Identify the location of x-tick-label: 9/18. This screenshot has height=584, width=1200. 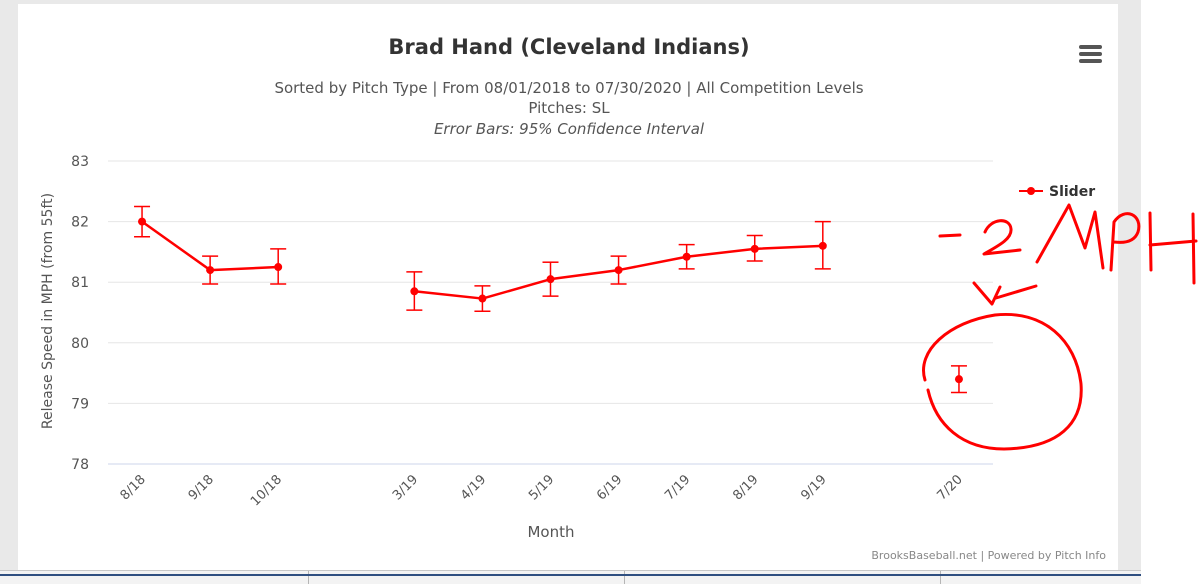
(201, 487).